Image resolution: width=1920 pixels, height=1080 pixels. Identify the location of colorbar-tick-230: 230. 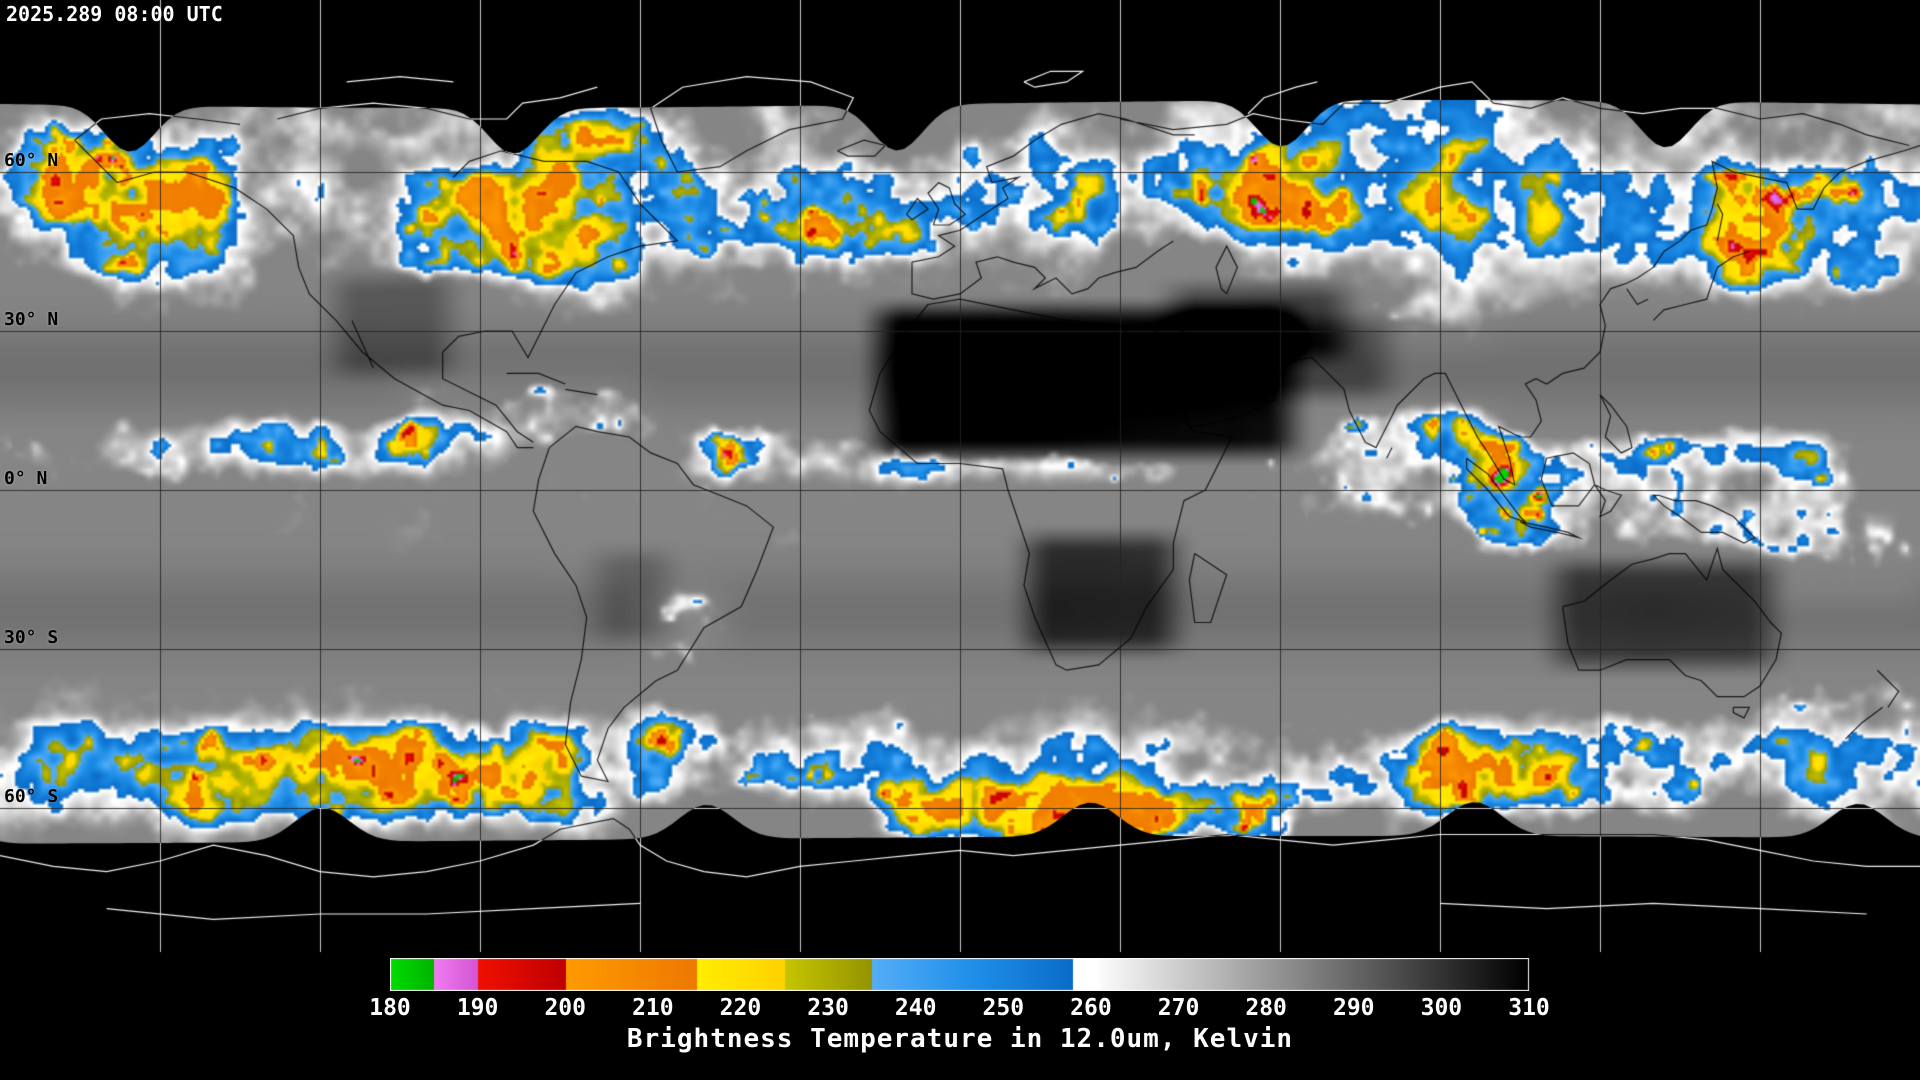
(828, 1008).